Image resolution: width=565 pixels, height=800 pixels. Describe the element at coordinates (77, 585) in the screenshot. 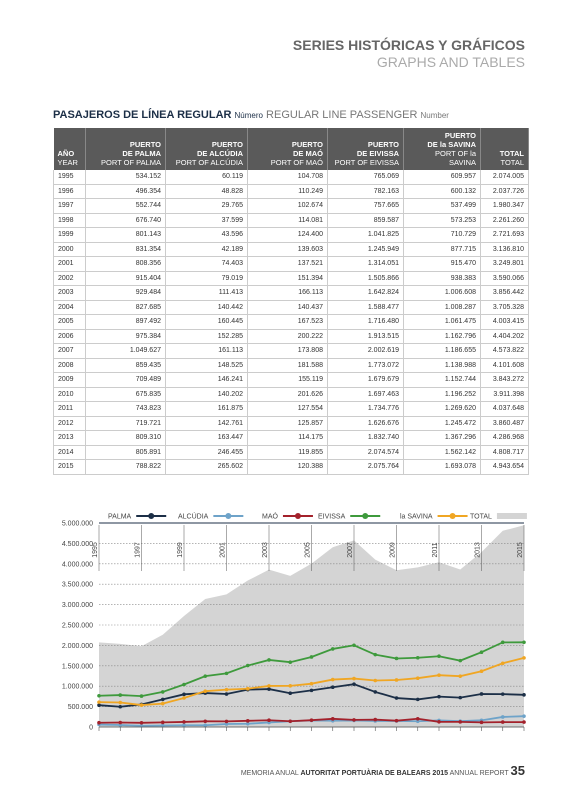

I see `y-tick-label: 3.500.000` at that location.